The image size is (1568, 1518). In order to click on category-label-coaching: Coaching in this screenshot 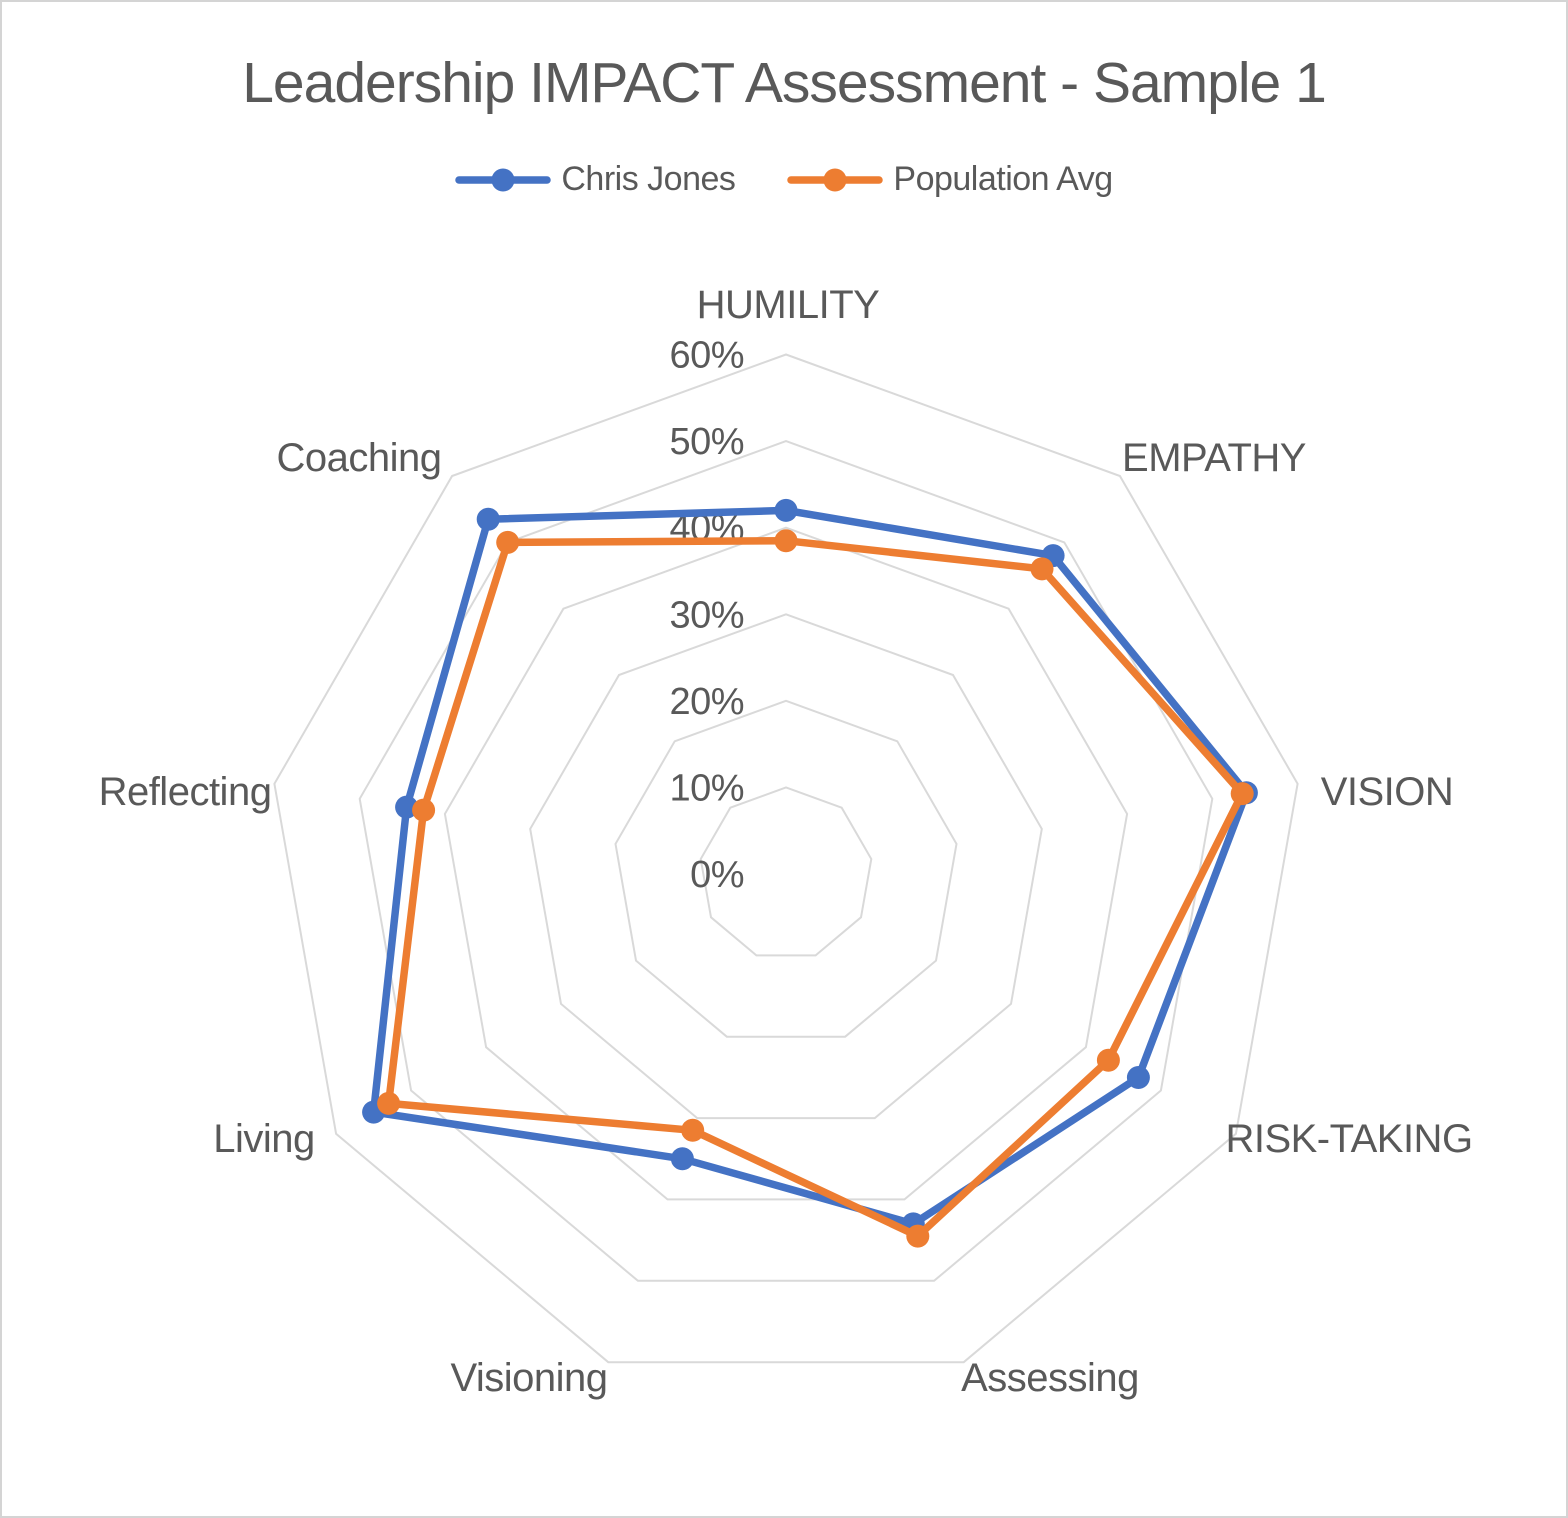, I will do `click(358, 458)`.